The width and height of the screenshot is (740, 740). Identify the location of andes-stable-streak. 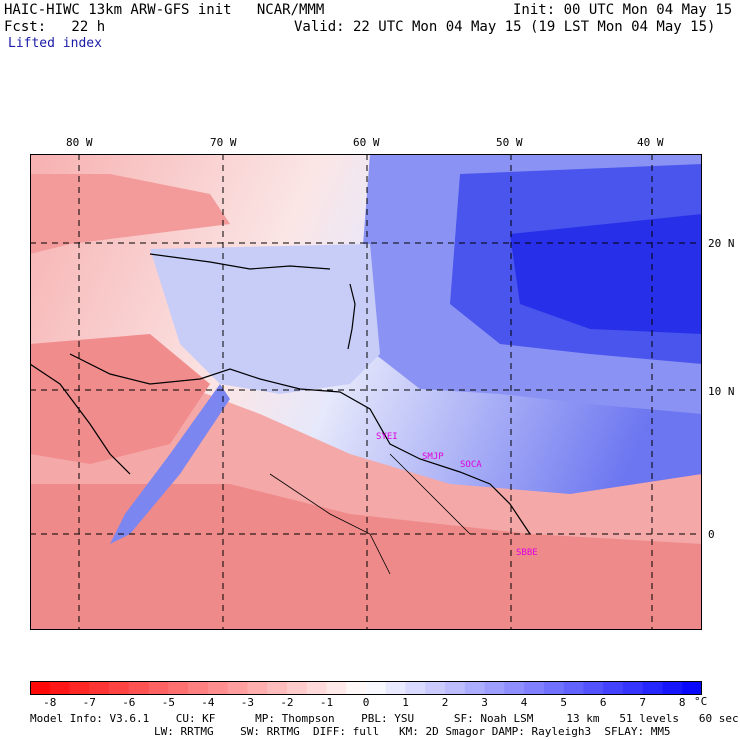
(170, 464).